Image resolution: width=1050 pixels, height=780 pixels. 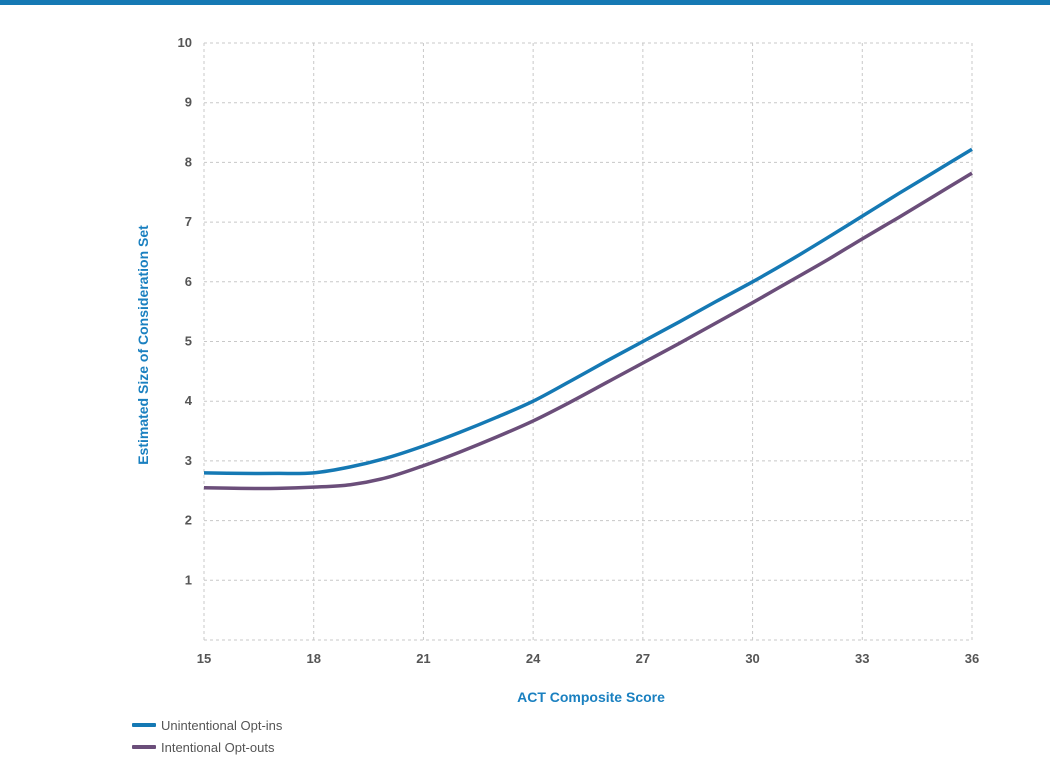 What do you see at coordinates (188, 102) in the screenshot?
I see `y-tick-label: 9` at bounding box center [188, 102].